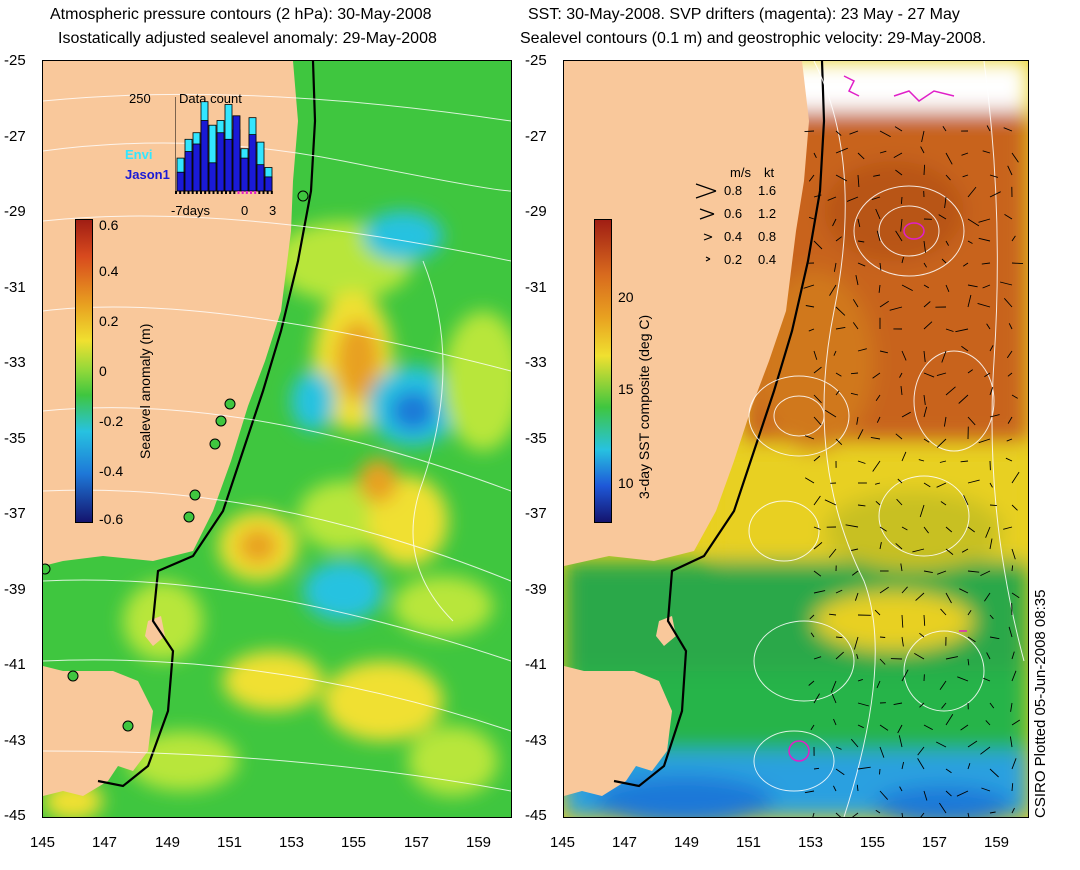  I want to click on lat-tick: -35, so click(536, 438).